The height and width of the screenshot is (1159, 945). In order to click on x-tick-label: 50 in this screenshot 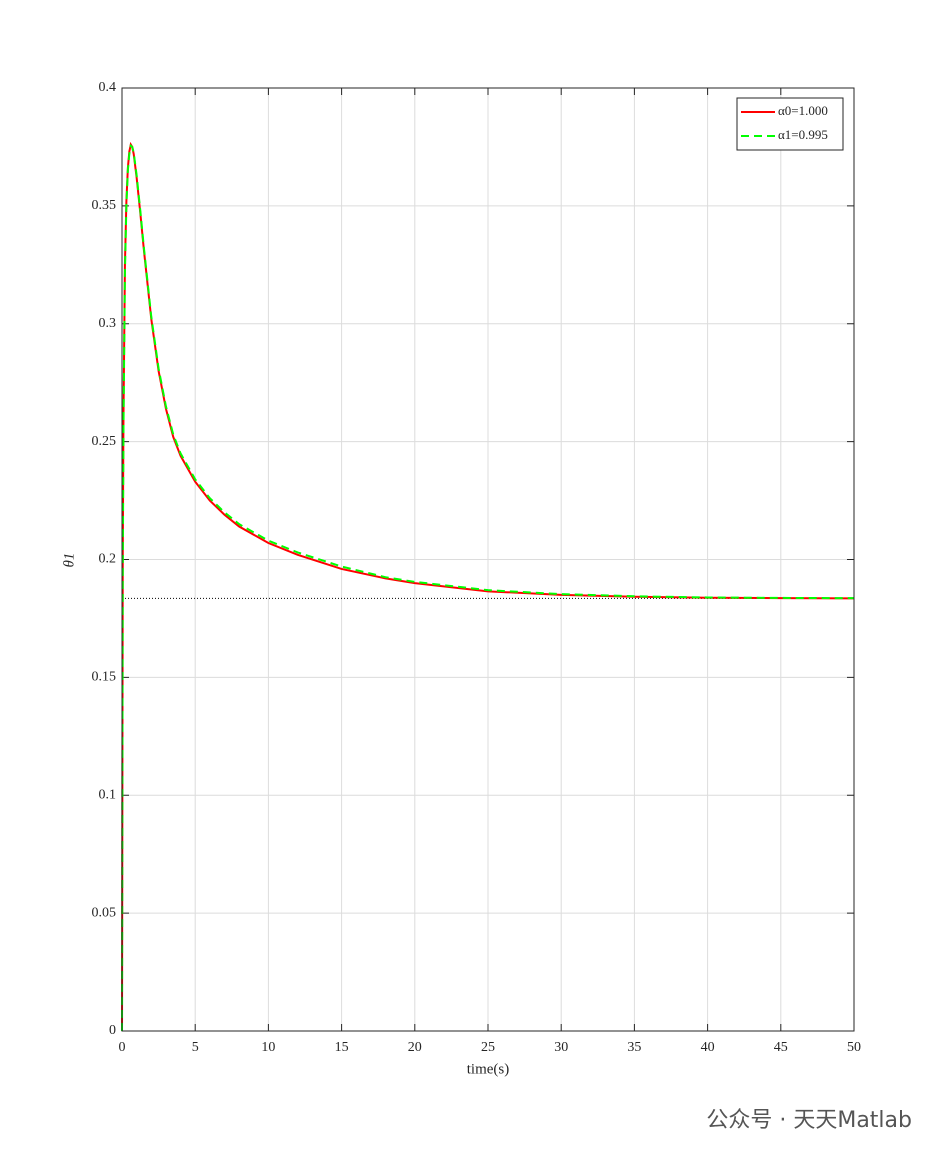, I will do `click(854, 1047)`.